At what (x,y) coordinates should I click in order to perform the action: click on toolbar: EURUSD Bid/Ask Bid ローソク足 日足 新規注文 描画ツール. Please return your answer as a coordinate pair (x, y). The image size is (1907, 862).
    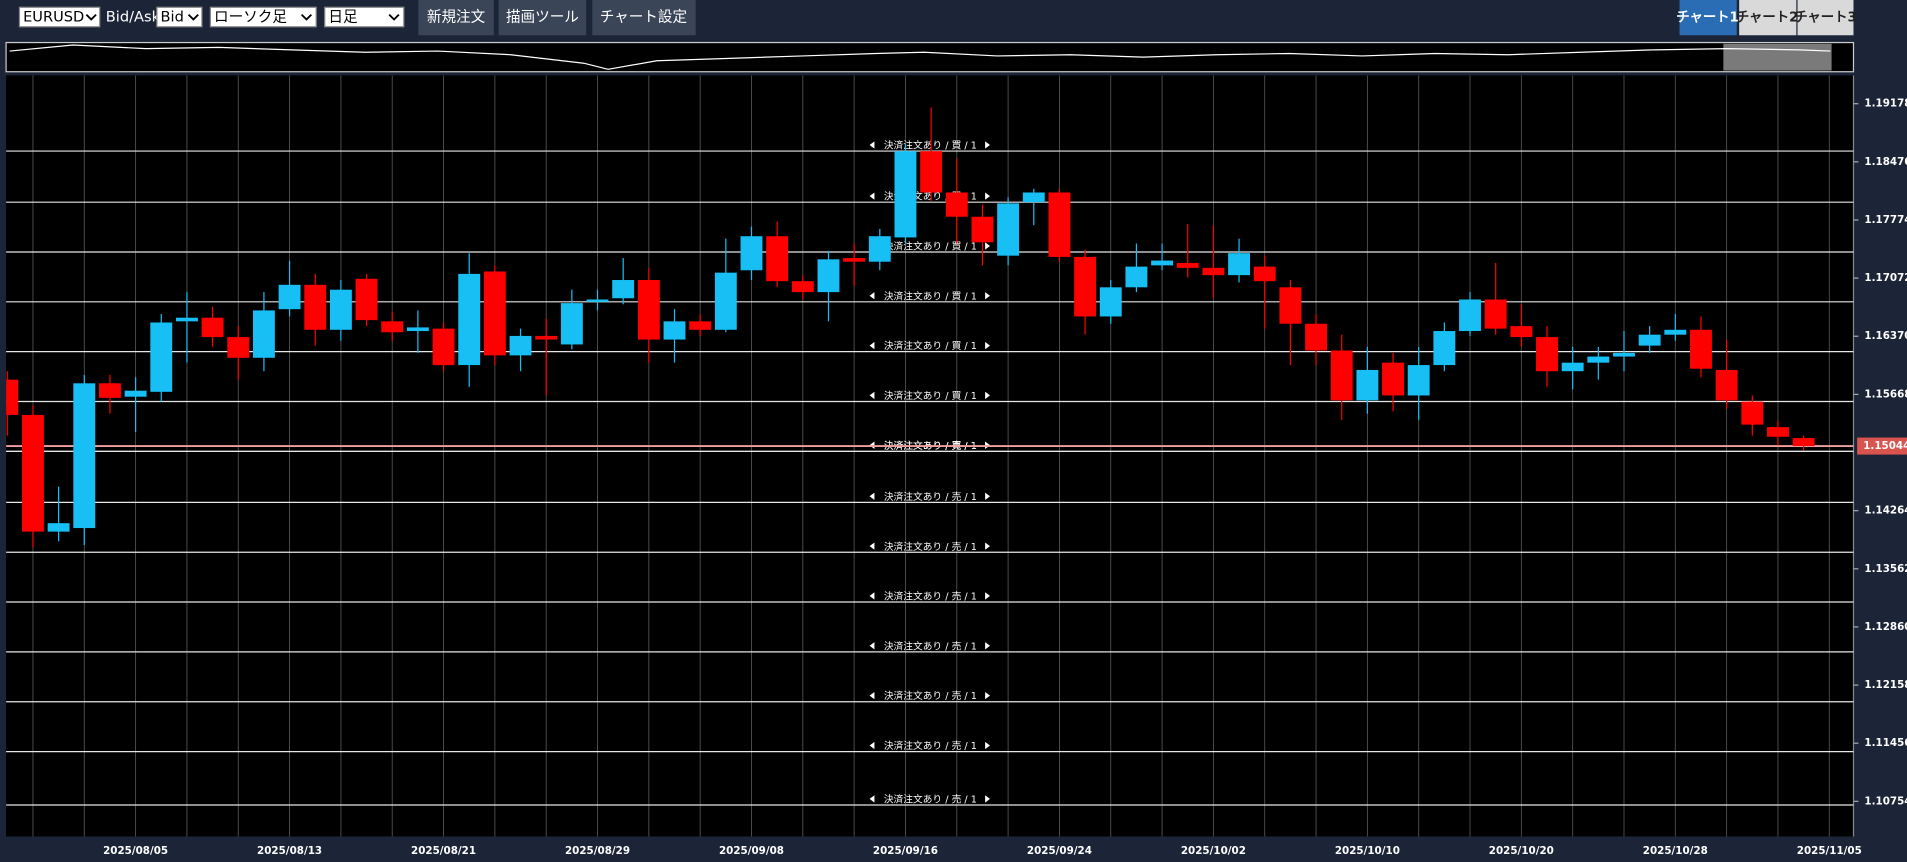
    Looking at the image, I should click on (937, 18).